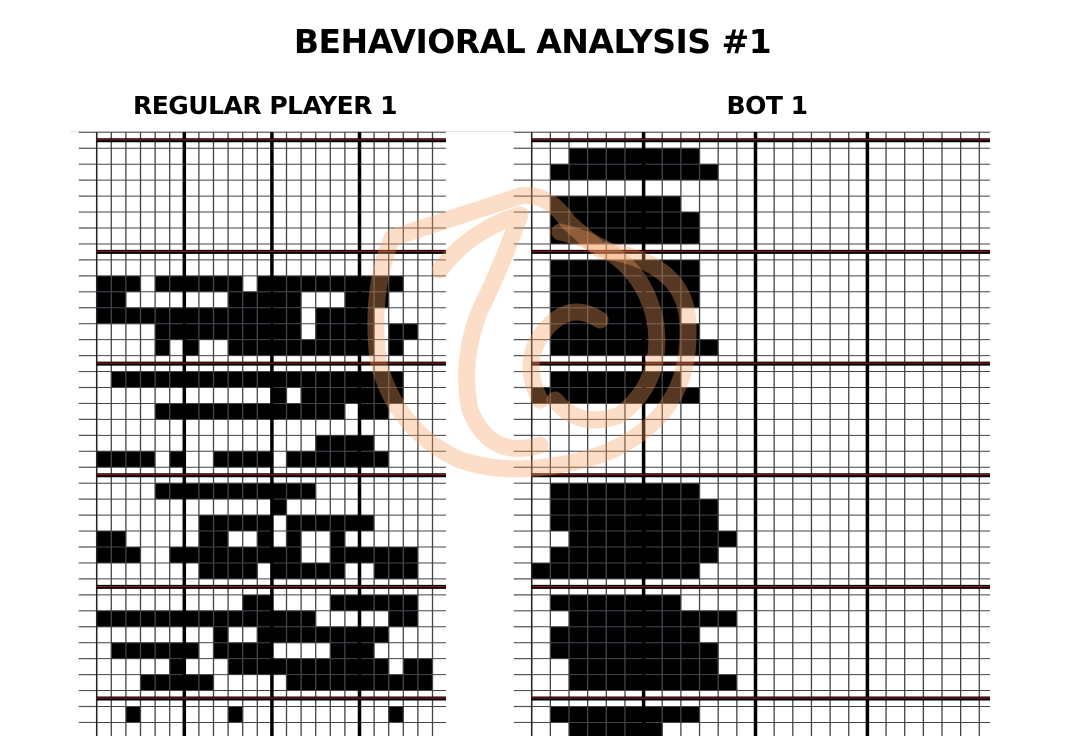 The height and width of the screenshot is (736, 1065). Describe the element at coordinates (767, 105) in the screenshot. I see `panel-title-bot: BOT 1` at that location.